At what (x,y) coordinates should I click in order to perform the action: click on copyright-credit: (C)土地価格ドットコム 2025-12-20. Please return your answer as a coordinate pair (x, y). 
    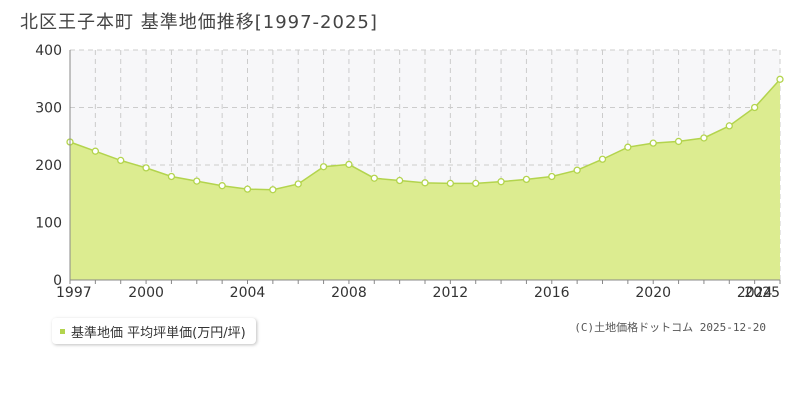
    Looking at the image, I should click on (670, 327).